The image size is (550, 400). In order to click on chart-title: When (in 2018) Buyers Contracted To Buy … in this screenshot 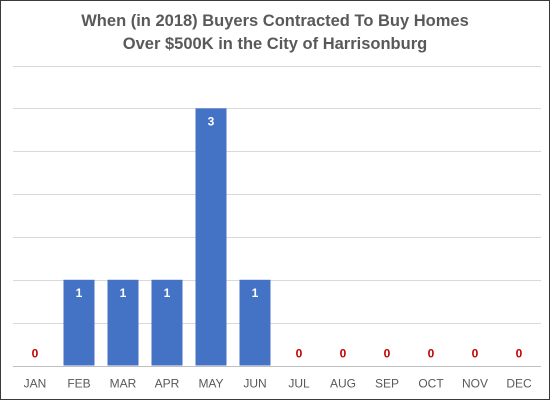, I will do `click(275, 33)`.